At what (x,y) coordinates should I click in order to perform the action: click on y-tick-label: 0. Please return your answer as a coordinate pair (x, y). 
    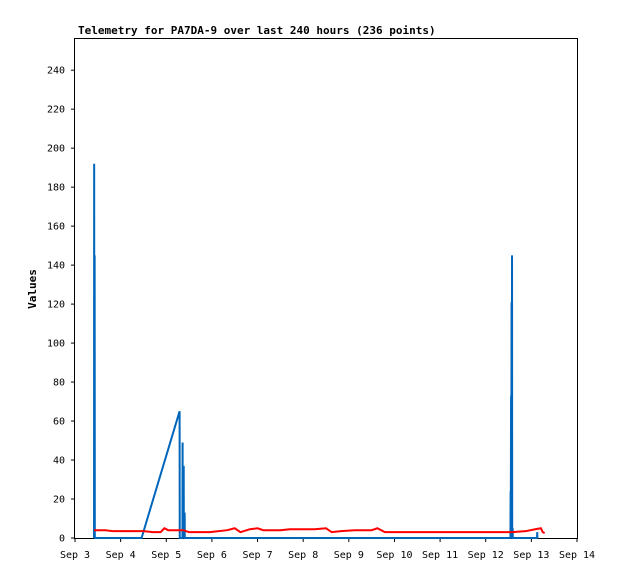
    Looking at the image, I should click on (62, 539).